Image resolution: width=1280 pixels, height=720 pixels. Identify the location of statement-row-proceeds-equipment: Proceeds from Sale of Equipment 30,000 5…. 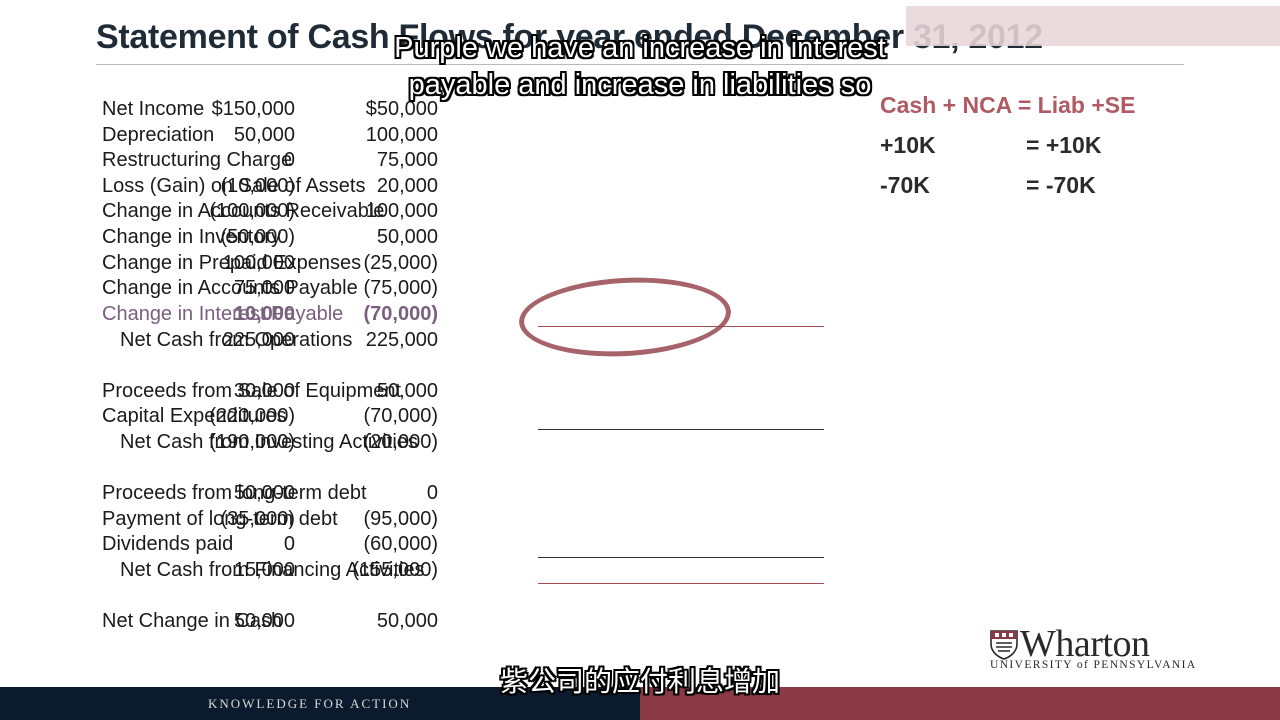
(450, 392).